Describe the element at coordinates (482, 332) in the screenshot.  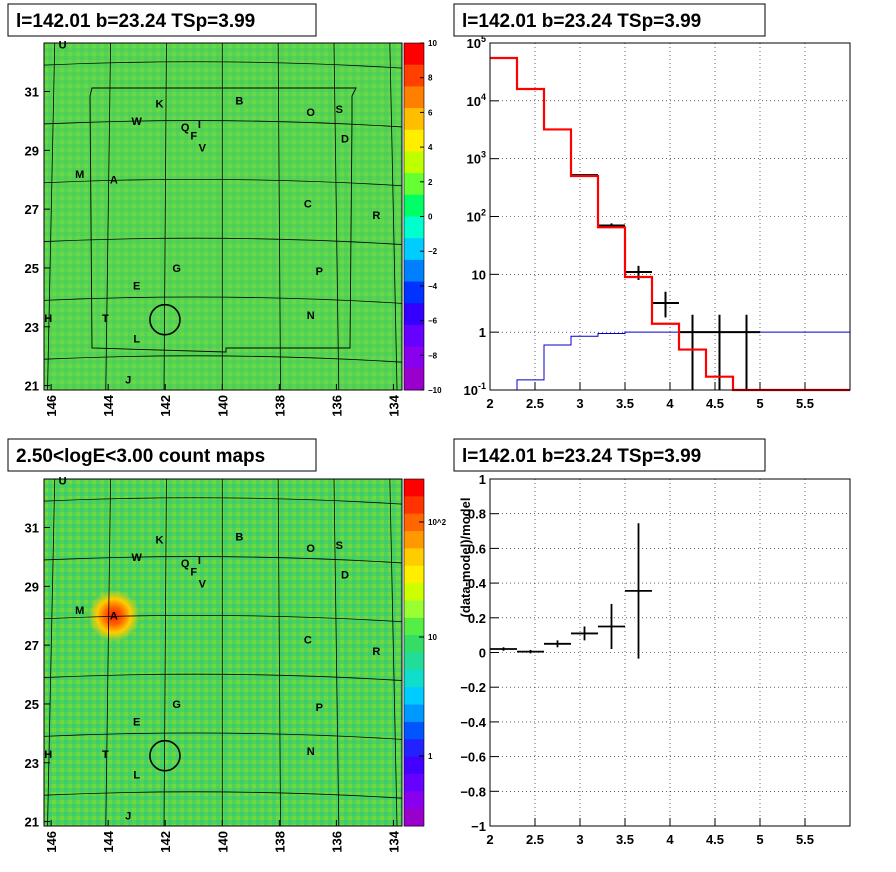
I see `y-tick-label: 1` at that location.